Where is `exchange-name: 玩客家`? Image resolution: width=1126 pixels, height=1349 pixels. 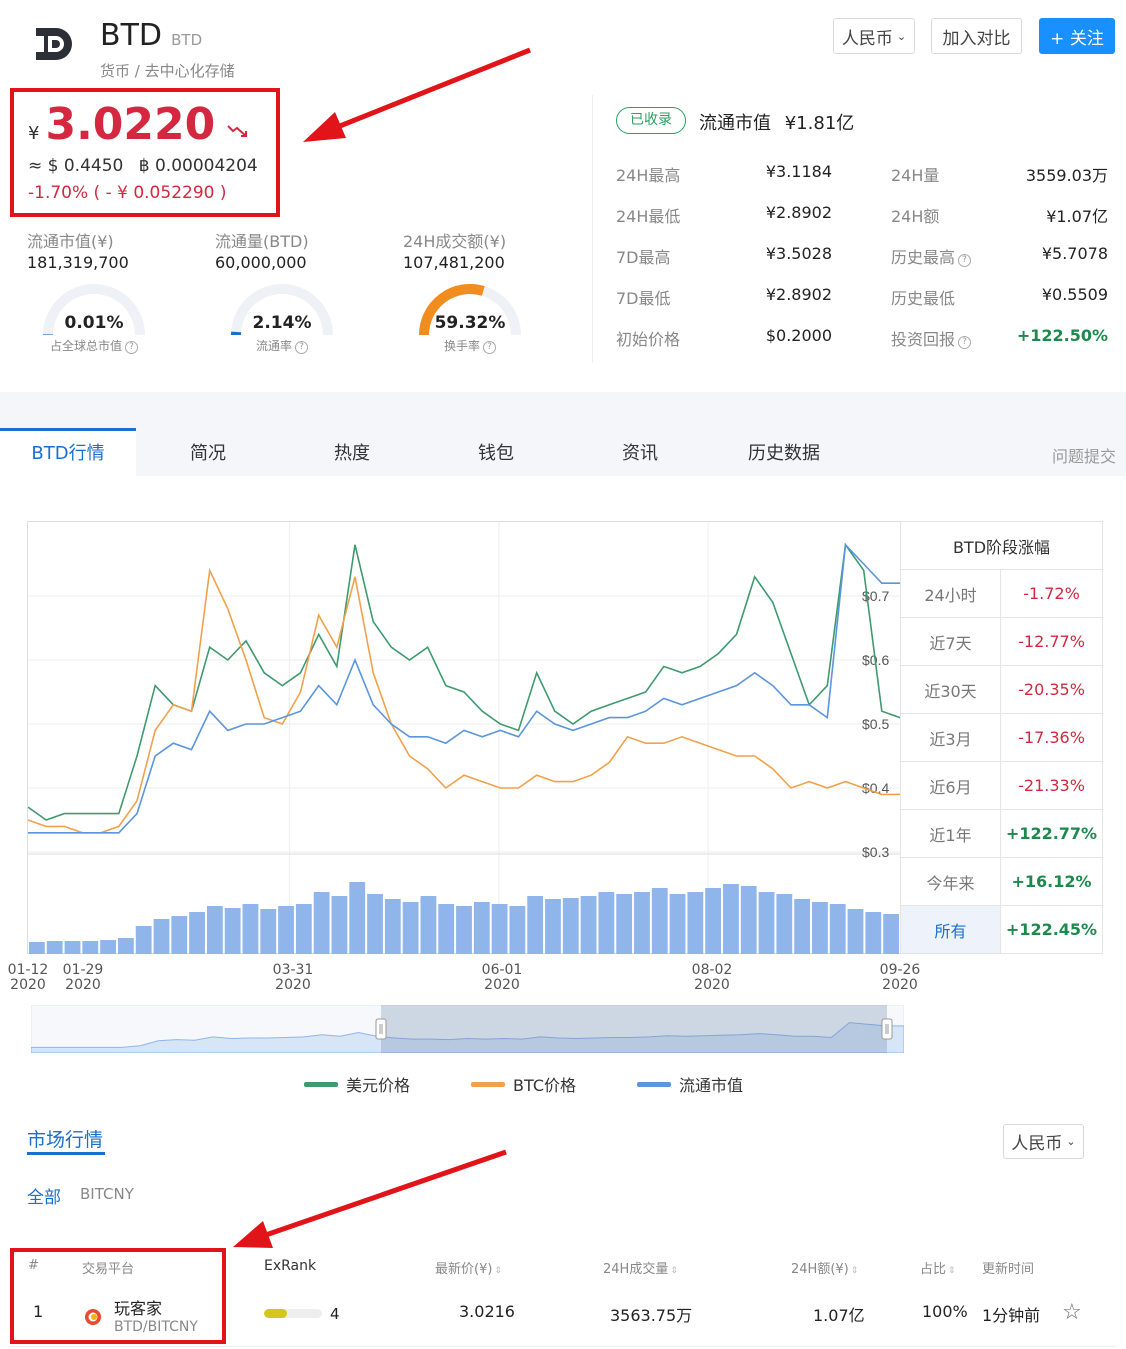
exchange-name: 玩客家 is located at coordinates (138, 1308).